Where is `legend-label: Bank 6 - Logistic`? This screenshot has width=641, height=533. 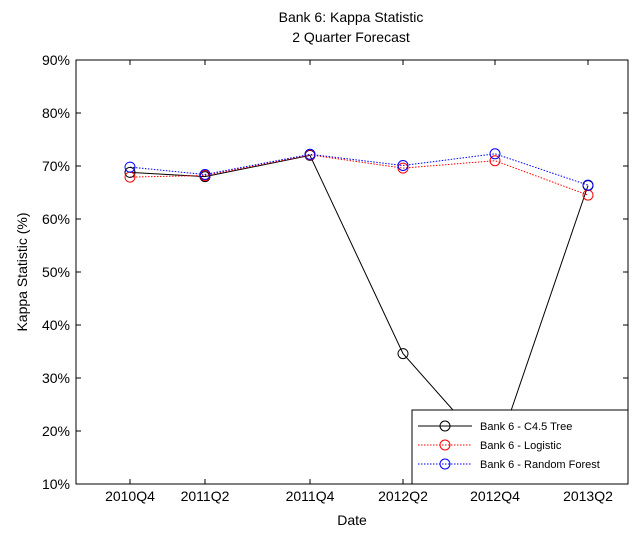 legend-label: Bank 6 - Logistic is located at coordinates (521, 446).